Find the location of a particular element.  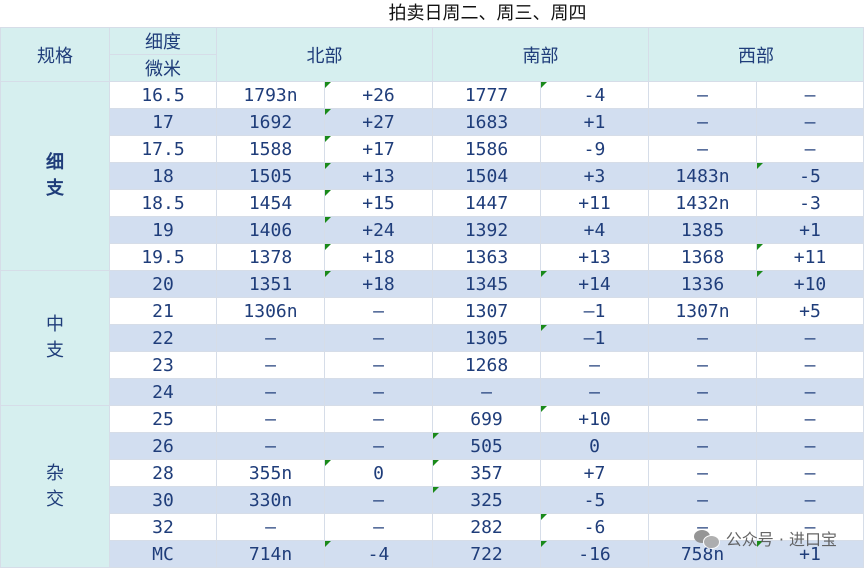

cell-south: 1447 is located at coordinates (486, 203).